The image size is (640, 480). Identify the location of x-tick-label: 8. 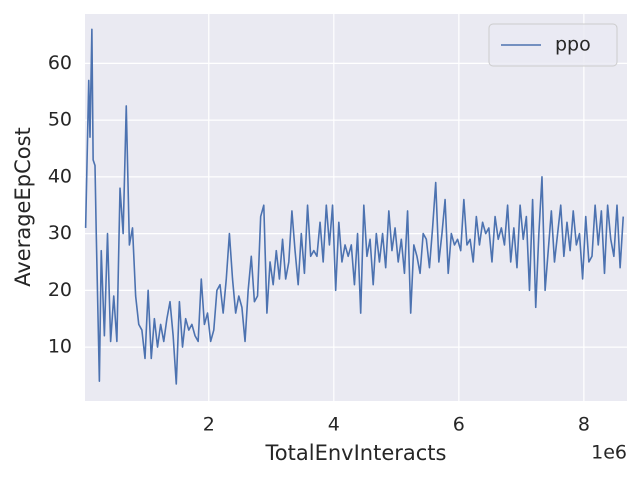
(584, 425).